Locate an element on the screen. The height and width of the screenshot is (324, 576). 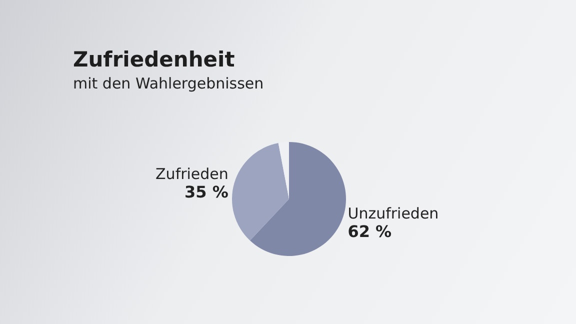
slice-label: Zufrieden is located at coordinates (192, 173).